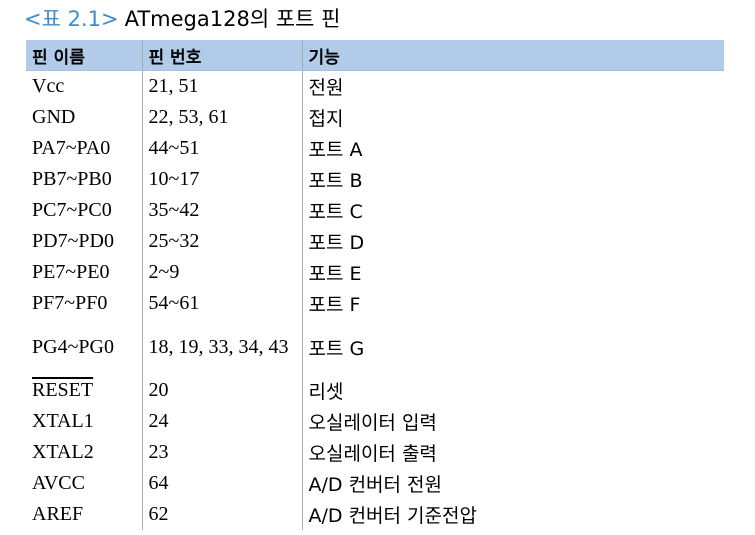  Describe the element at coordinates (372, 423) in the screenshot. I see `pin-function-cell: 오실레이터 입력` at that location.